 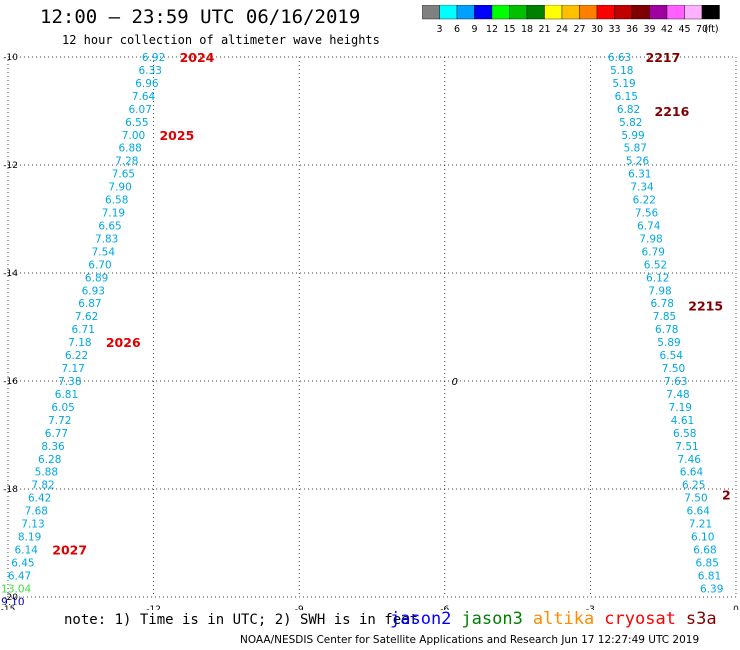 I want to click on colorbar-label: 42, so click(x=667, y=29).